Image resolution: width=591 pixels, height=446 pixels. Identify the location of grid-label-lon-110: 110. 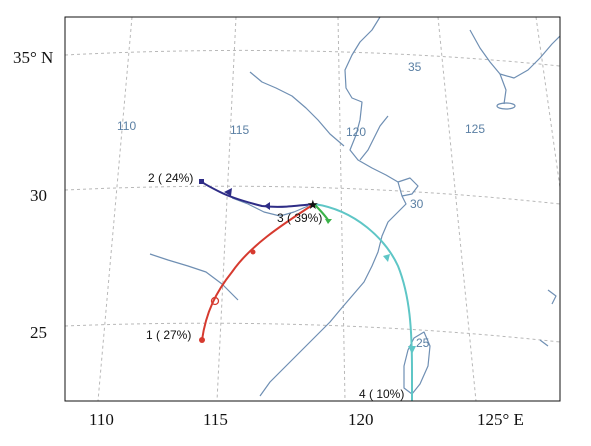
(126, 126).